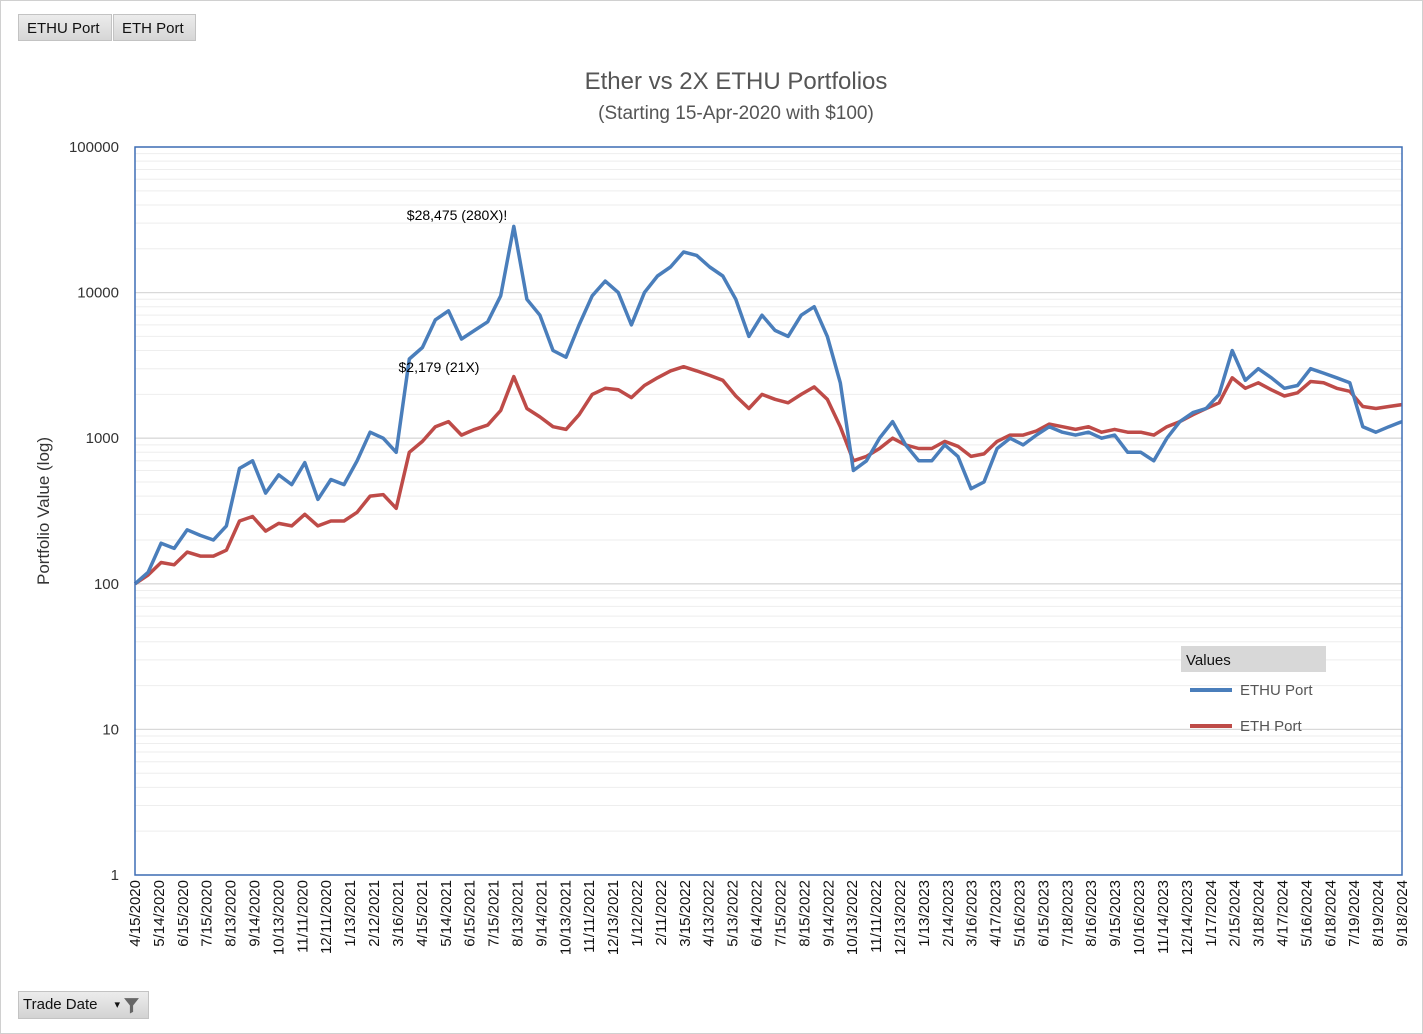 This screenshot has height=1034, width=1423. What do you see at coordinates (183, 913) in the screenshot?
I see `x-tick-label: 6/15/2020` at bounding box center [183, 913].